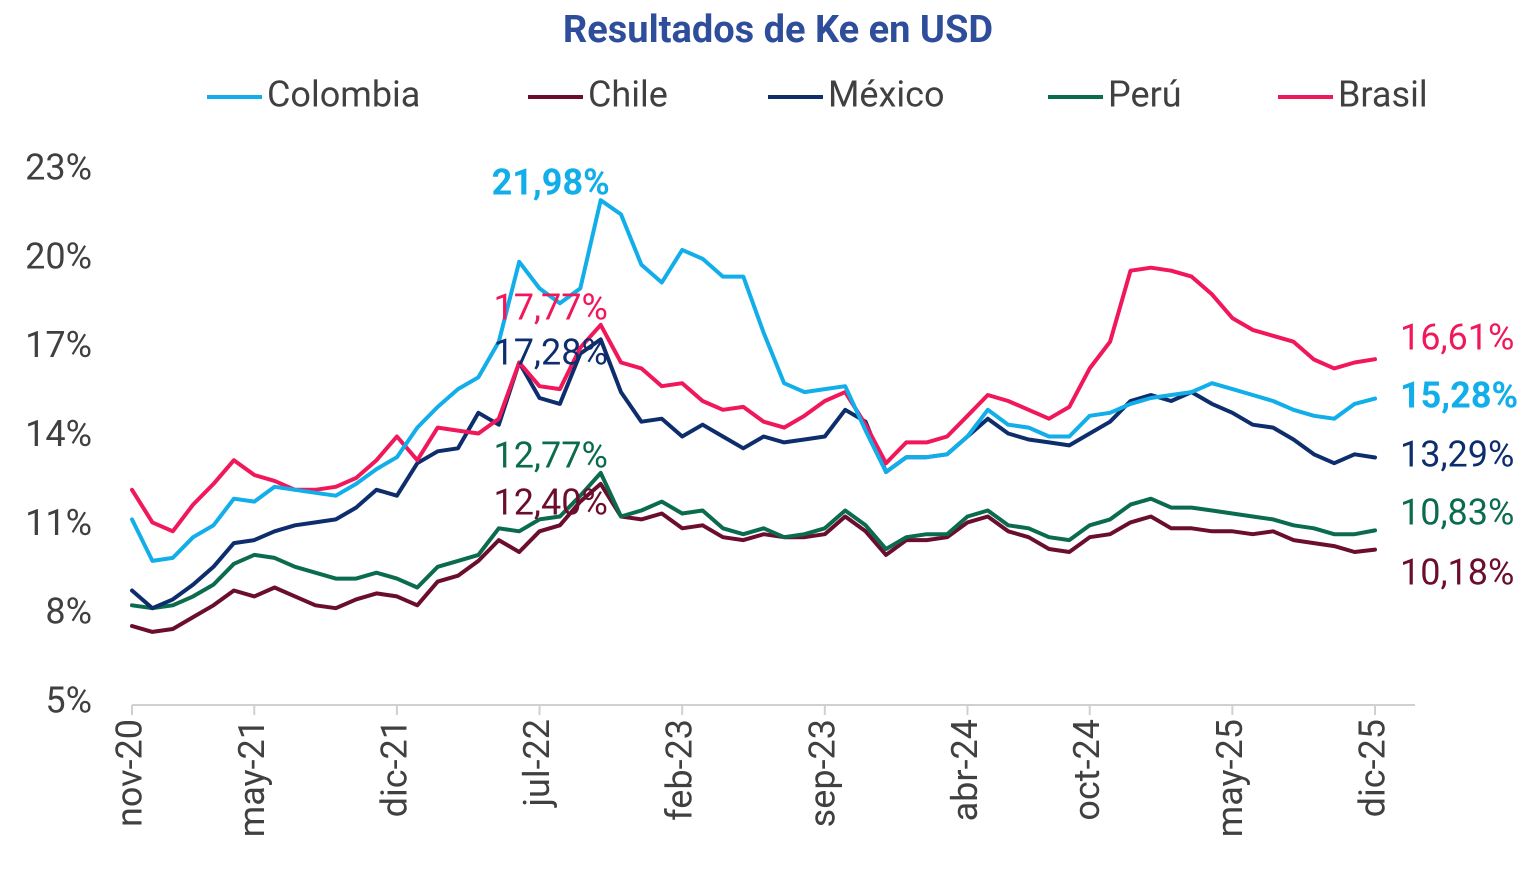 This screenshot has height=869, width=1540. I want to click on x-tick-label: feb-23, so click(680, 770).